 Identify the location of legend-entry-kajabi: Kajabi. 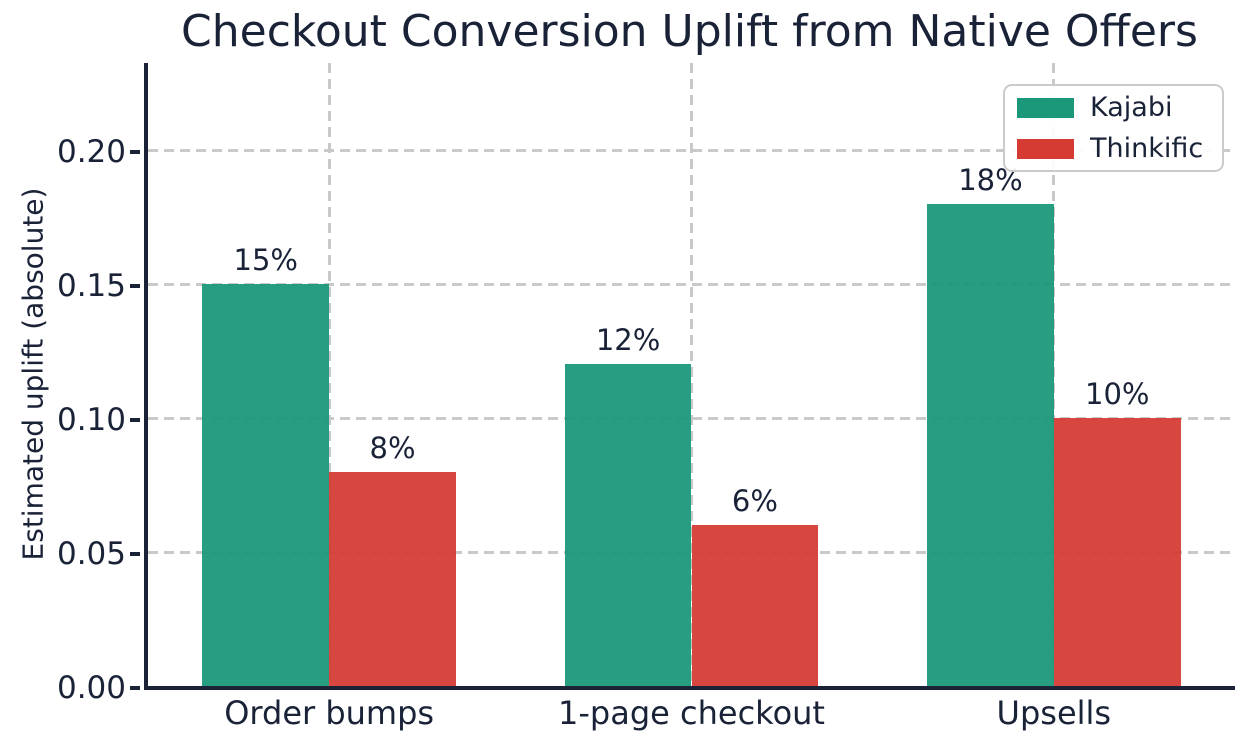
(1119, 107).